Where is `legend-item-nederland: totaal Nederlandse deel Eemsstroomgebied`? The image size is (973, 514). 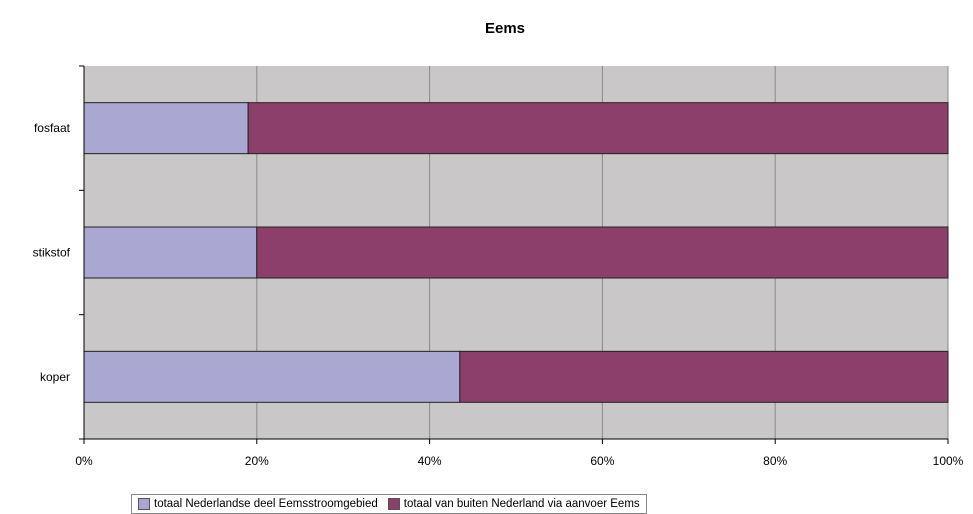 legend-item-nederland: totaal Nederlandse deel Eemsstroomgebied is located at coordinates (258, 504).